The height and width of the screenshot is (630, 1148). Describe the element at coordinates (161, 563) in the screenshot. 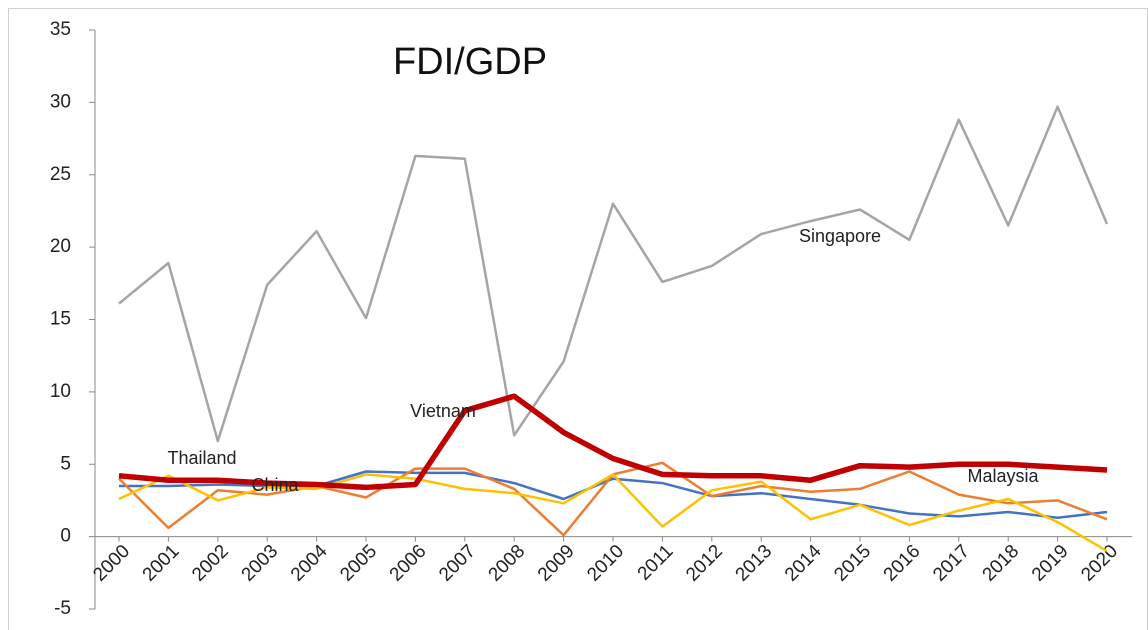

I see `x-tick-label: 2001` at that location.